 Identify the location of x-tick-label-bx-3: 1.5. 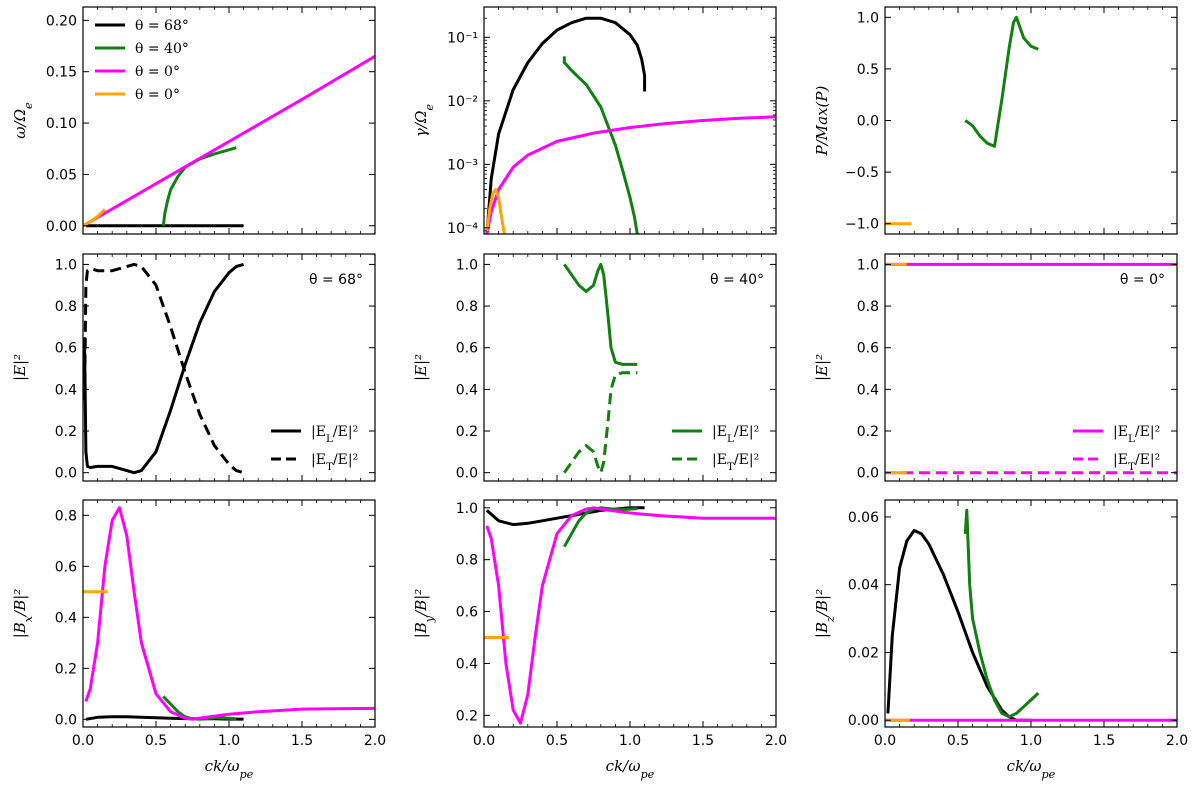
(302, 741).